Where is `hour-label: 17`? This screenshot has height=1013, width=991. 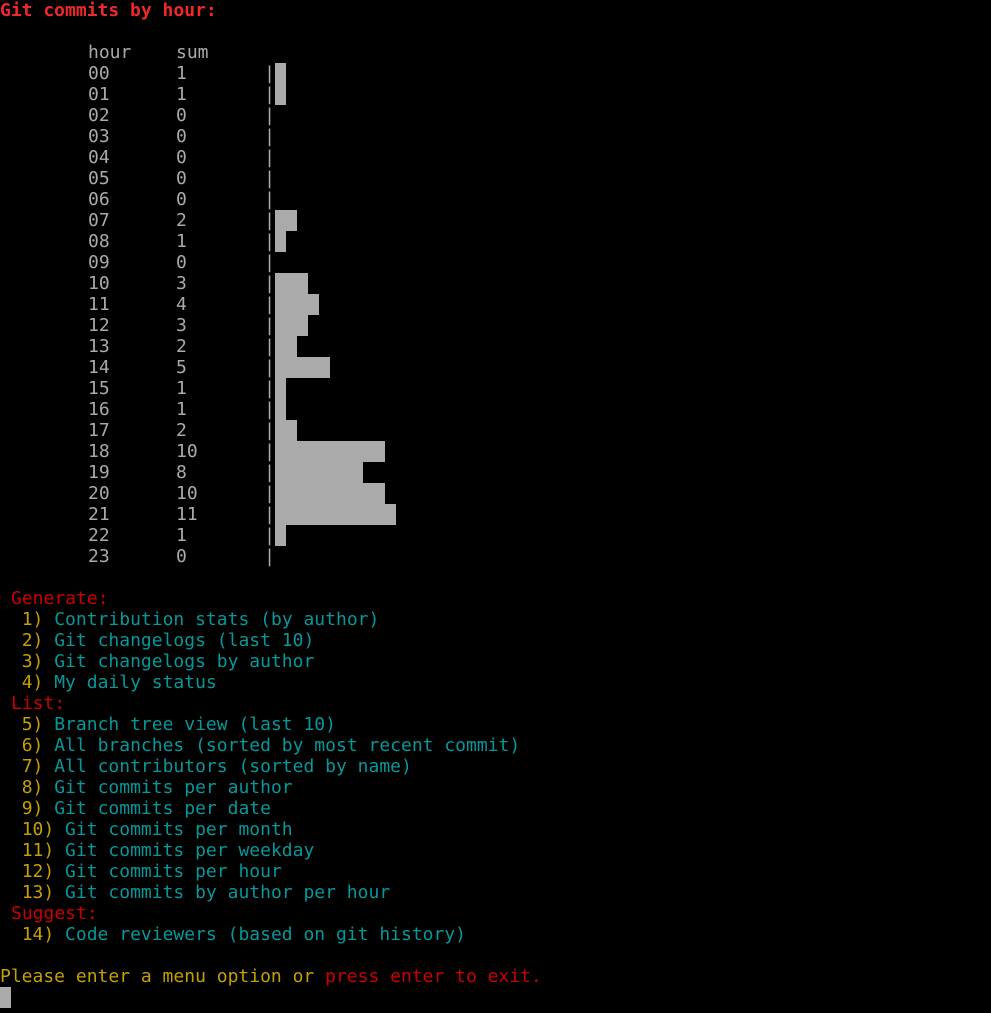 hour-label: 17 is located at coordinates (99, 430).